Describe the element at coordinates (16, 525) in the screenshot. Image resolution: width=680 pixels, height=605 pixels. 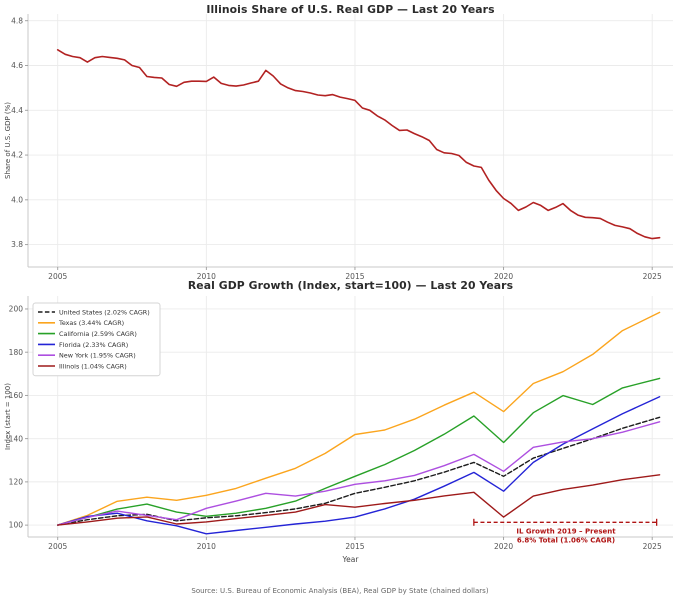
I see `y-tick-label: 100` at that location.